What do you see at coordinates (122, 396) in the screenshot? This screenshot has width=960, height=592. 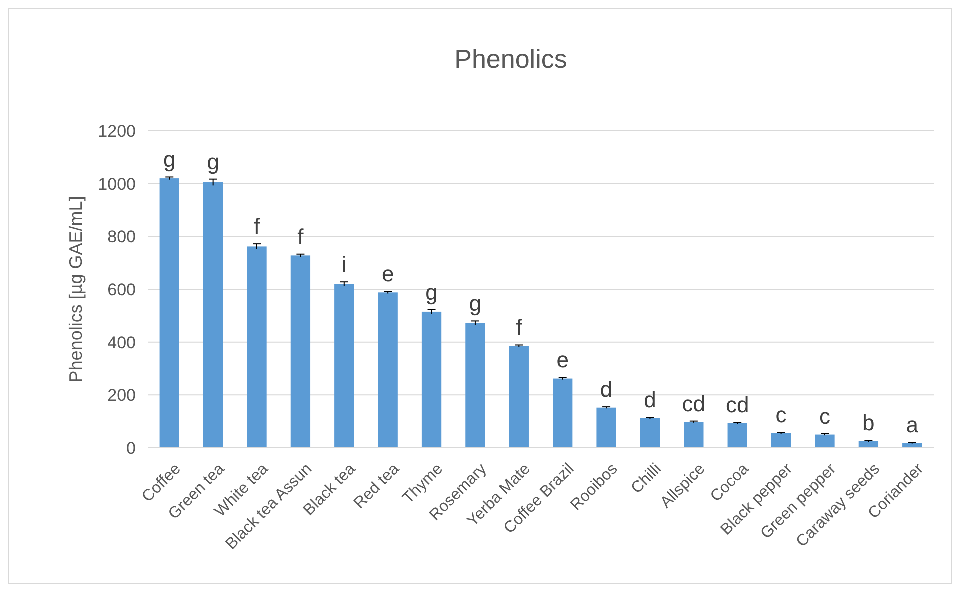 I see `y-tick-label: 200` at bounding box center [122, 396].